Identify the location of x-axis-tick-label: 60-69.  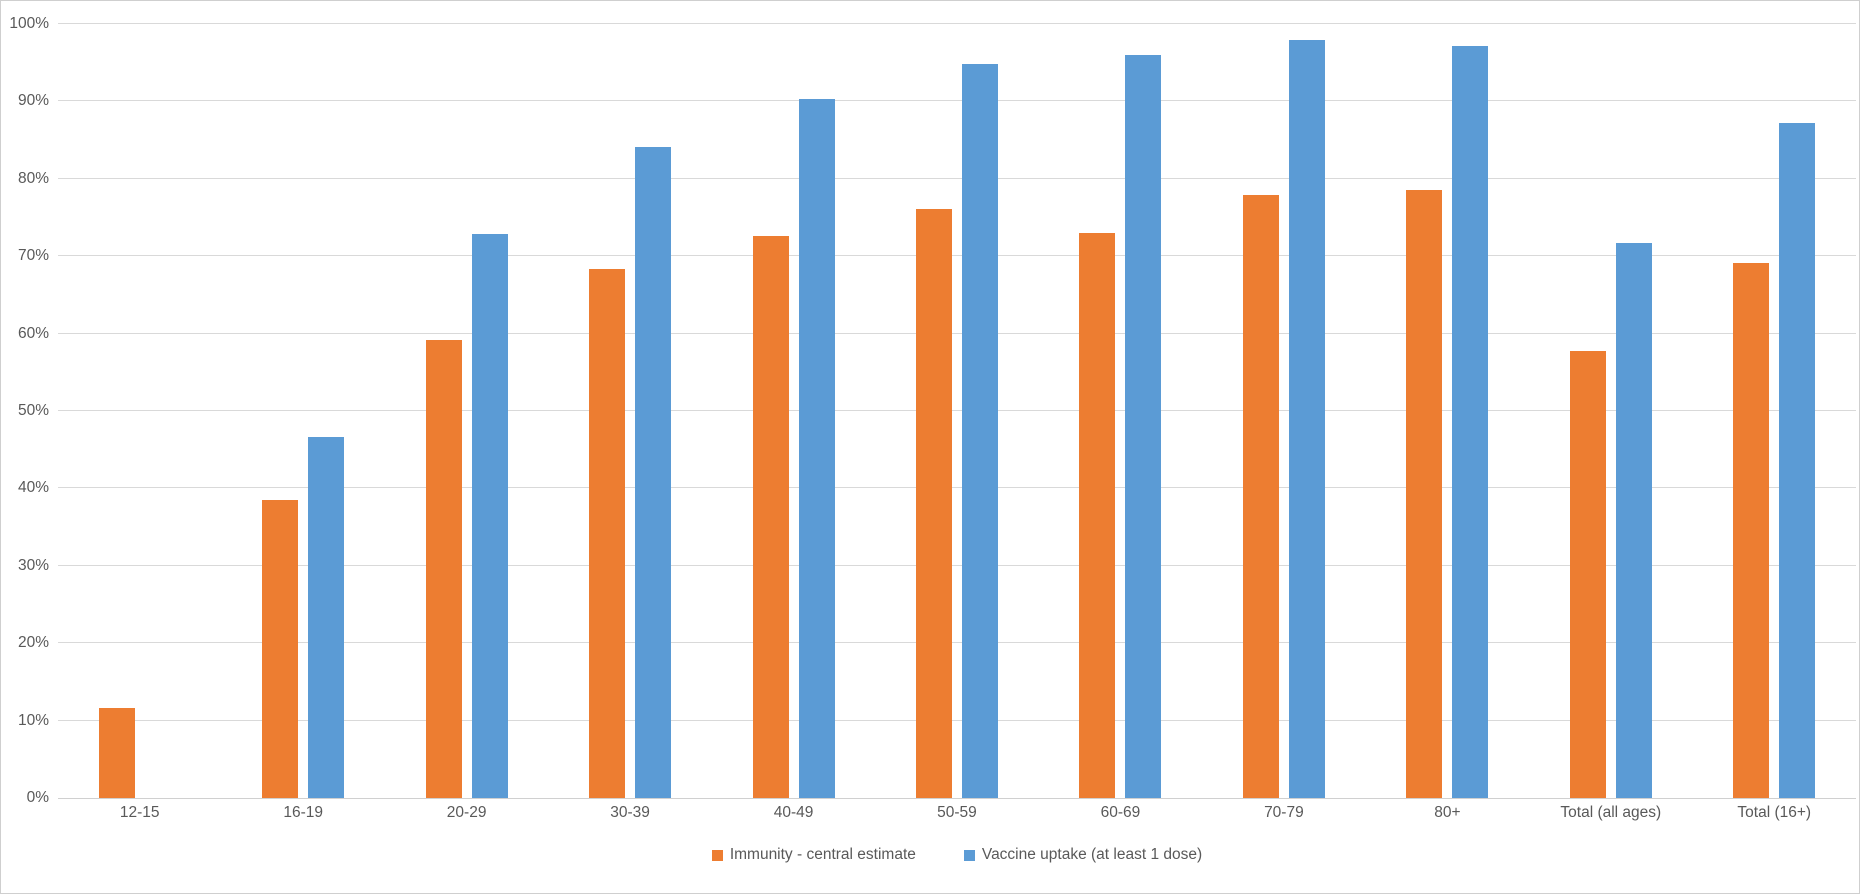
(1120, 812).